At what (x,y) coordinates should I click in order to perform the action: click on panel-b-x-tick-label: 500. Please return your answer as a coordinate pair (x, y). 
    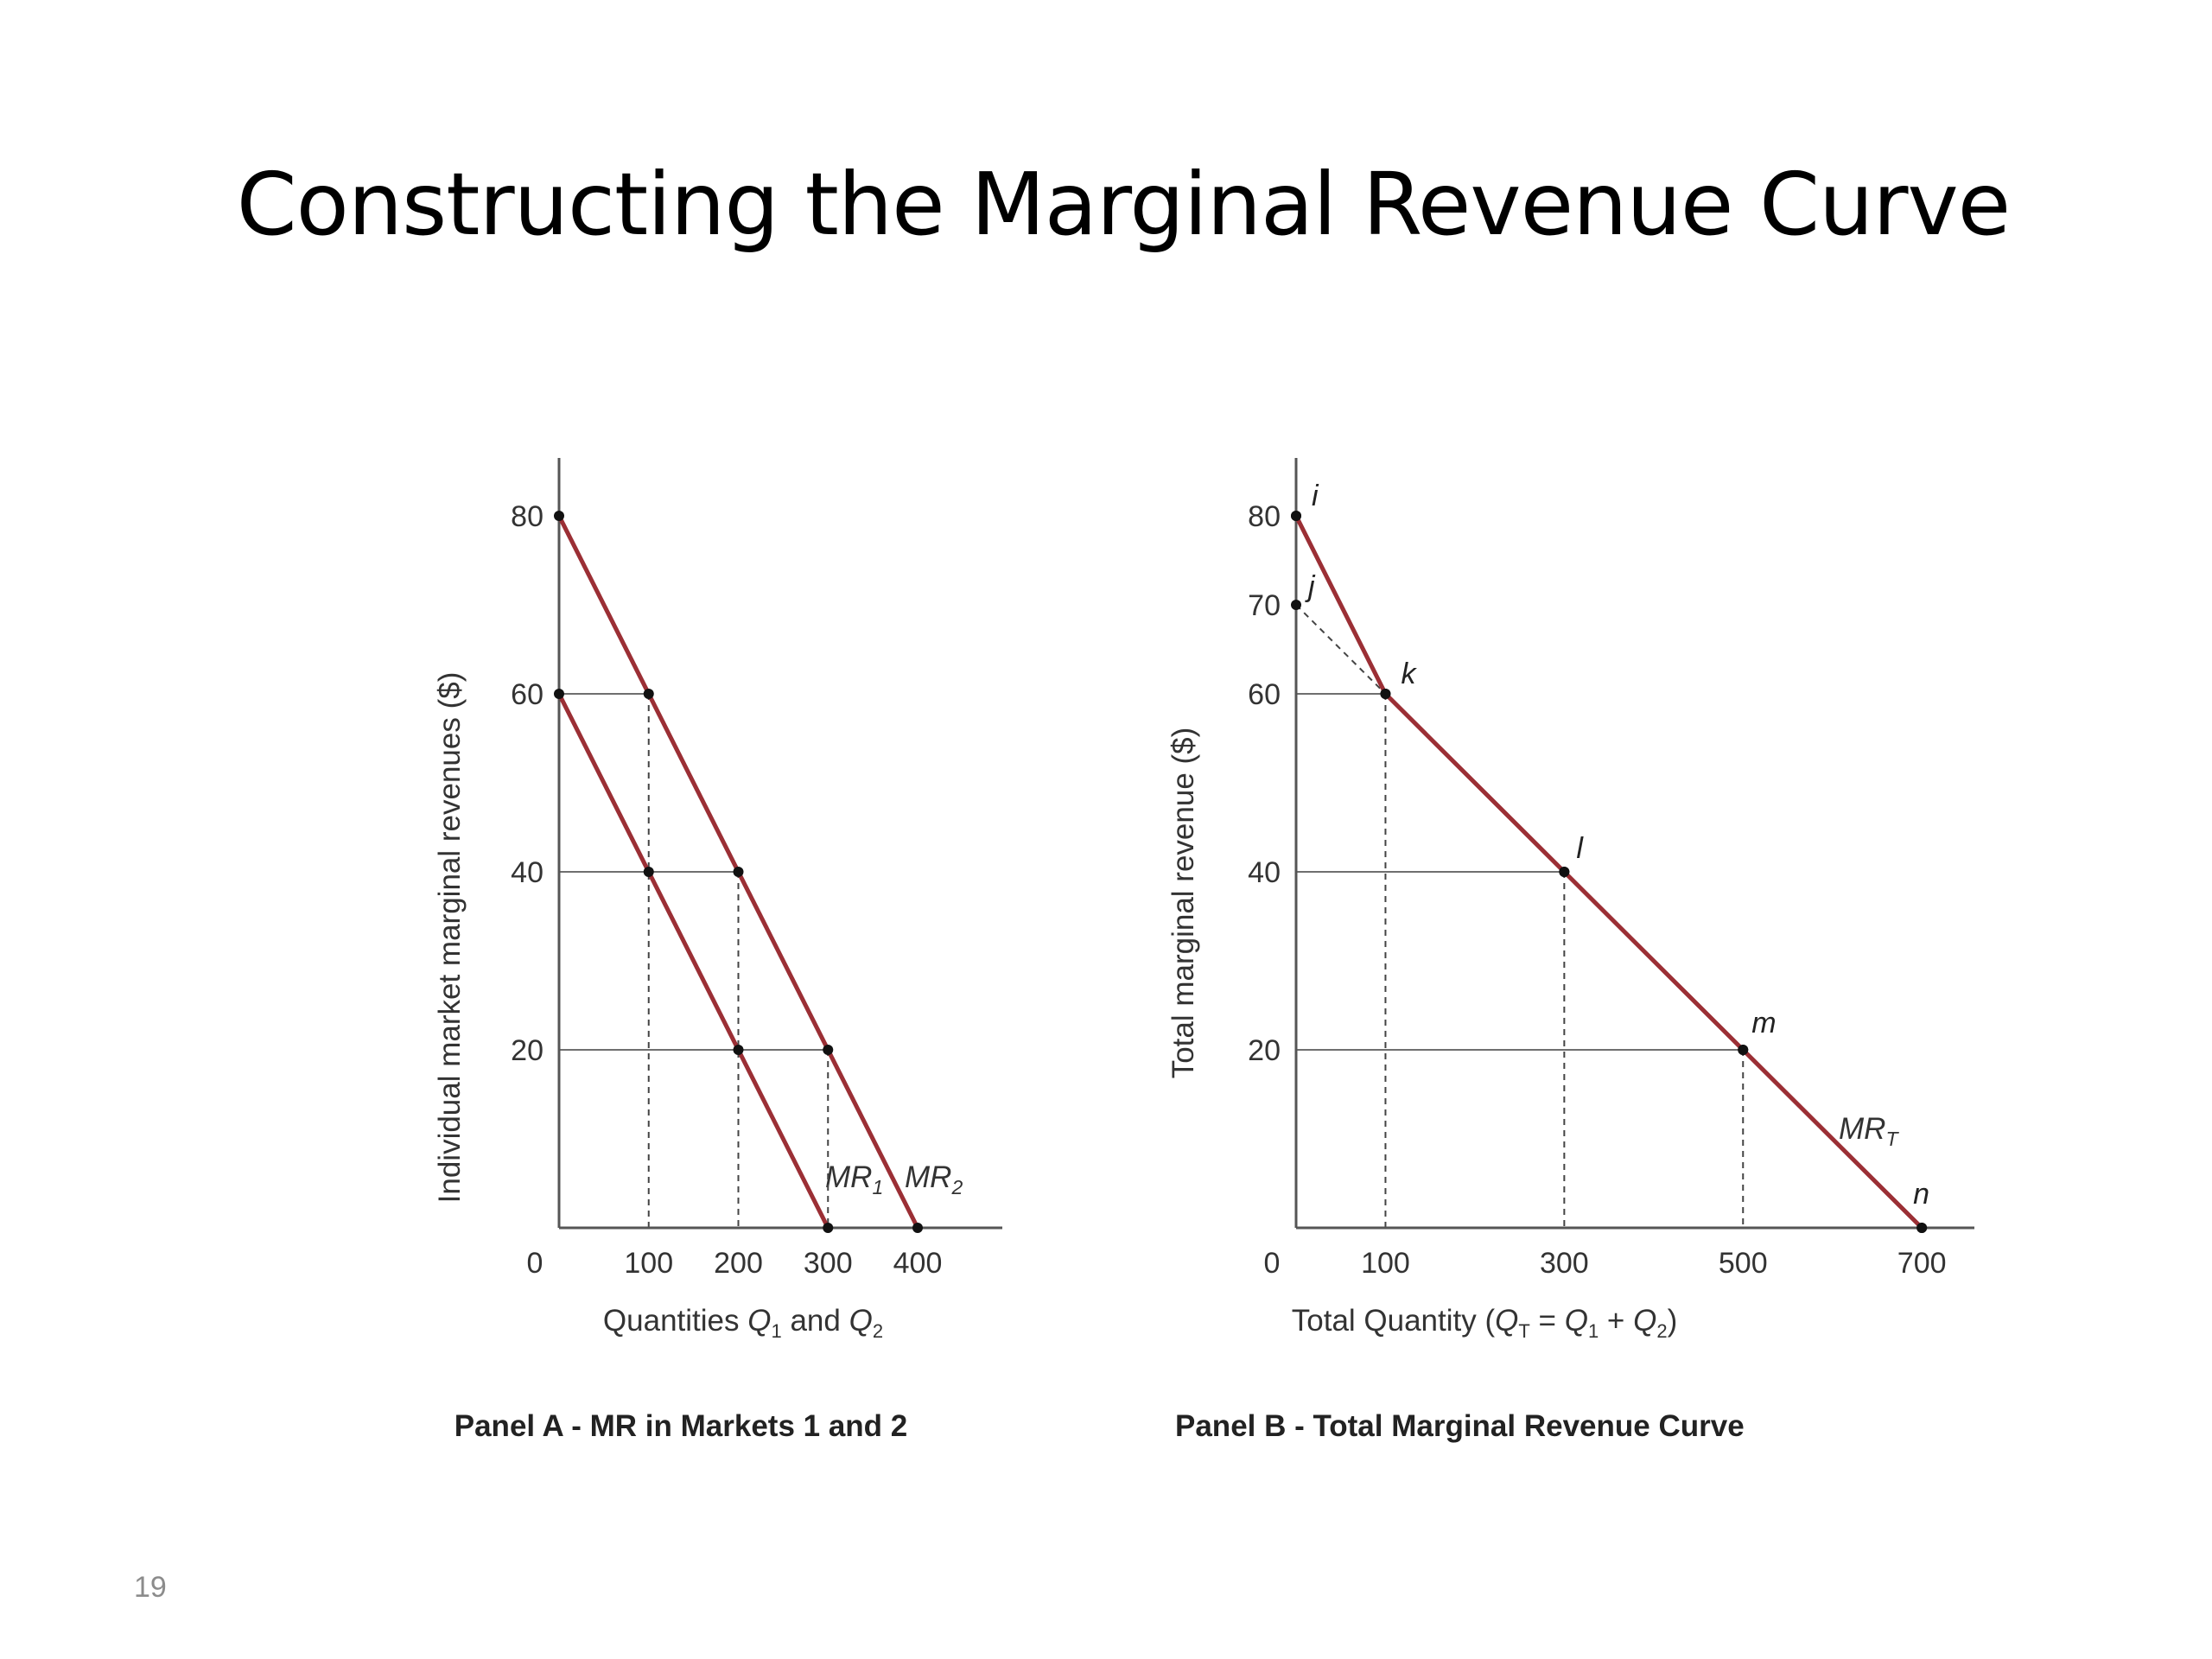
    Looking at the image, I should click on (1743, 1263).